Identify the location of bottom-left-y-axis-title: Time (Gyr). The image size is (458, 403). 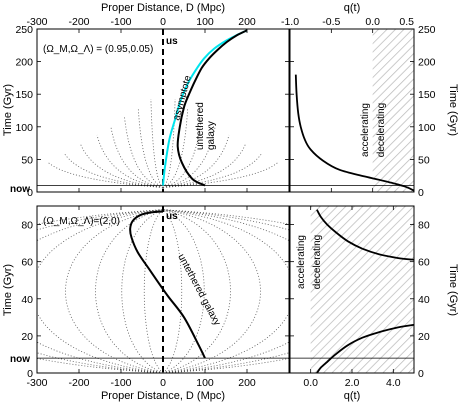
(8, 290).